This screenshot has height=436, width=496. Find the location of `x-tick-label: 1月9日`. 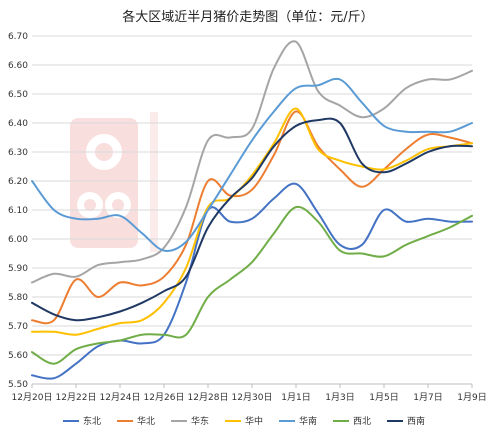

x-tick-label: 1月9日 is located at coordinates (471, 397).